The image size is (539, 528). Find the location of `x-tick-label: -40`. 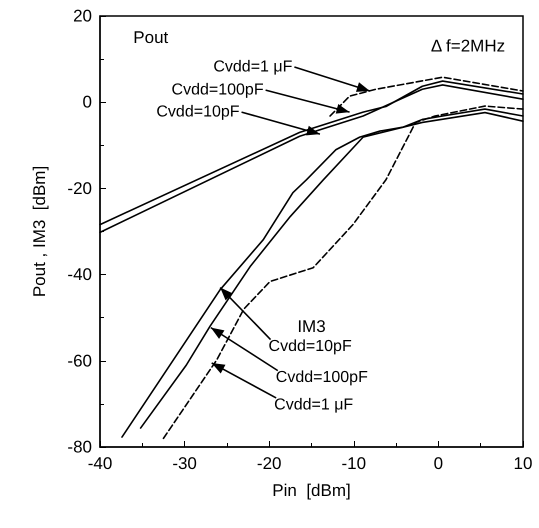

x-tick-label: -40 is located at coordinates (100, 463).